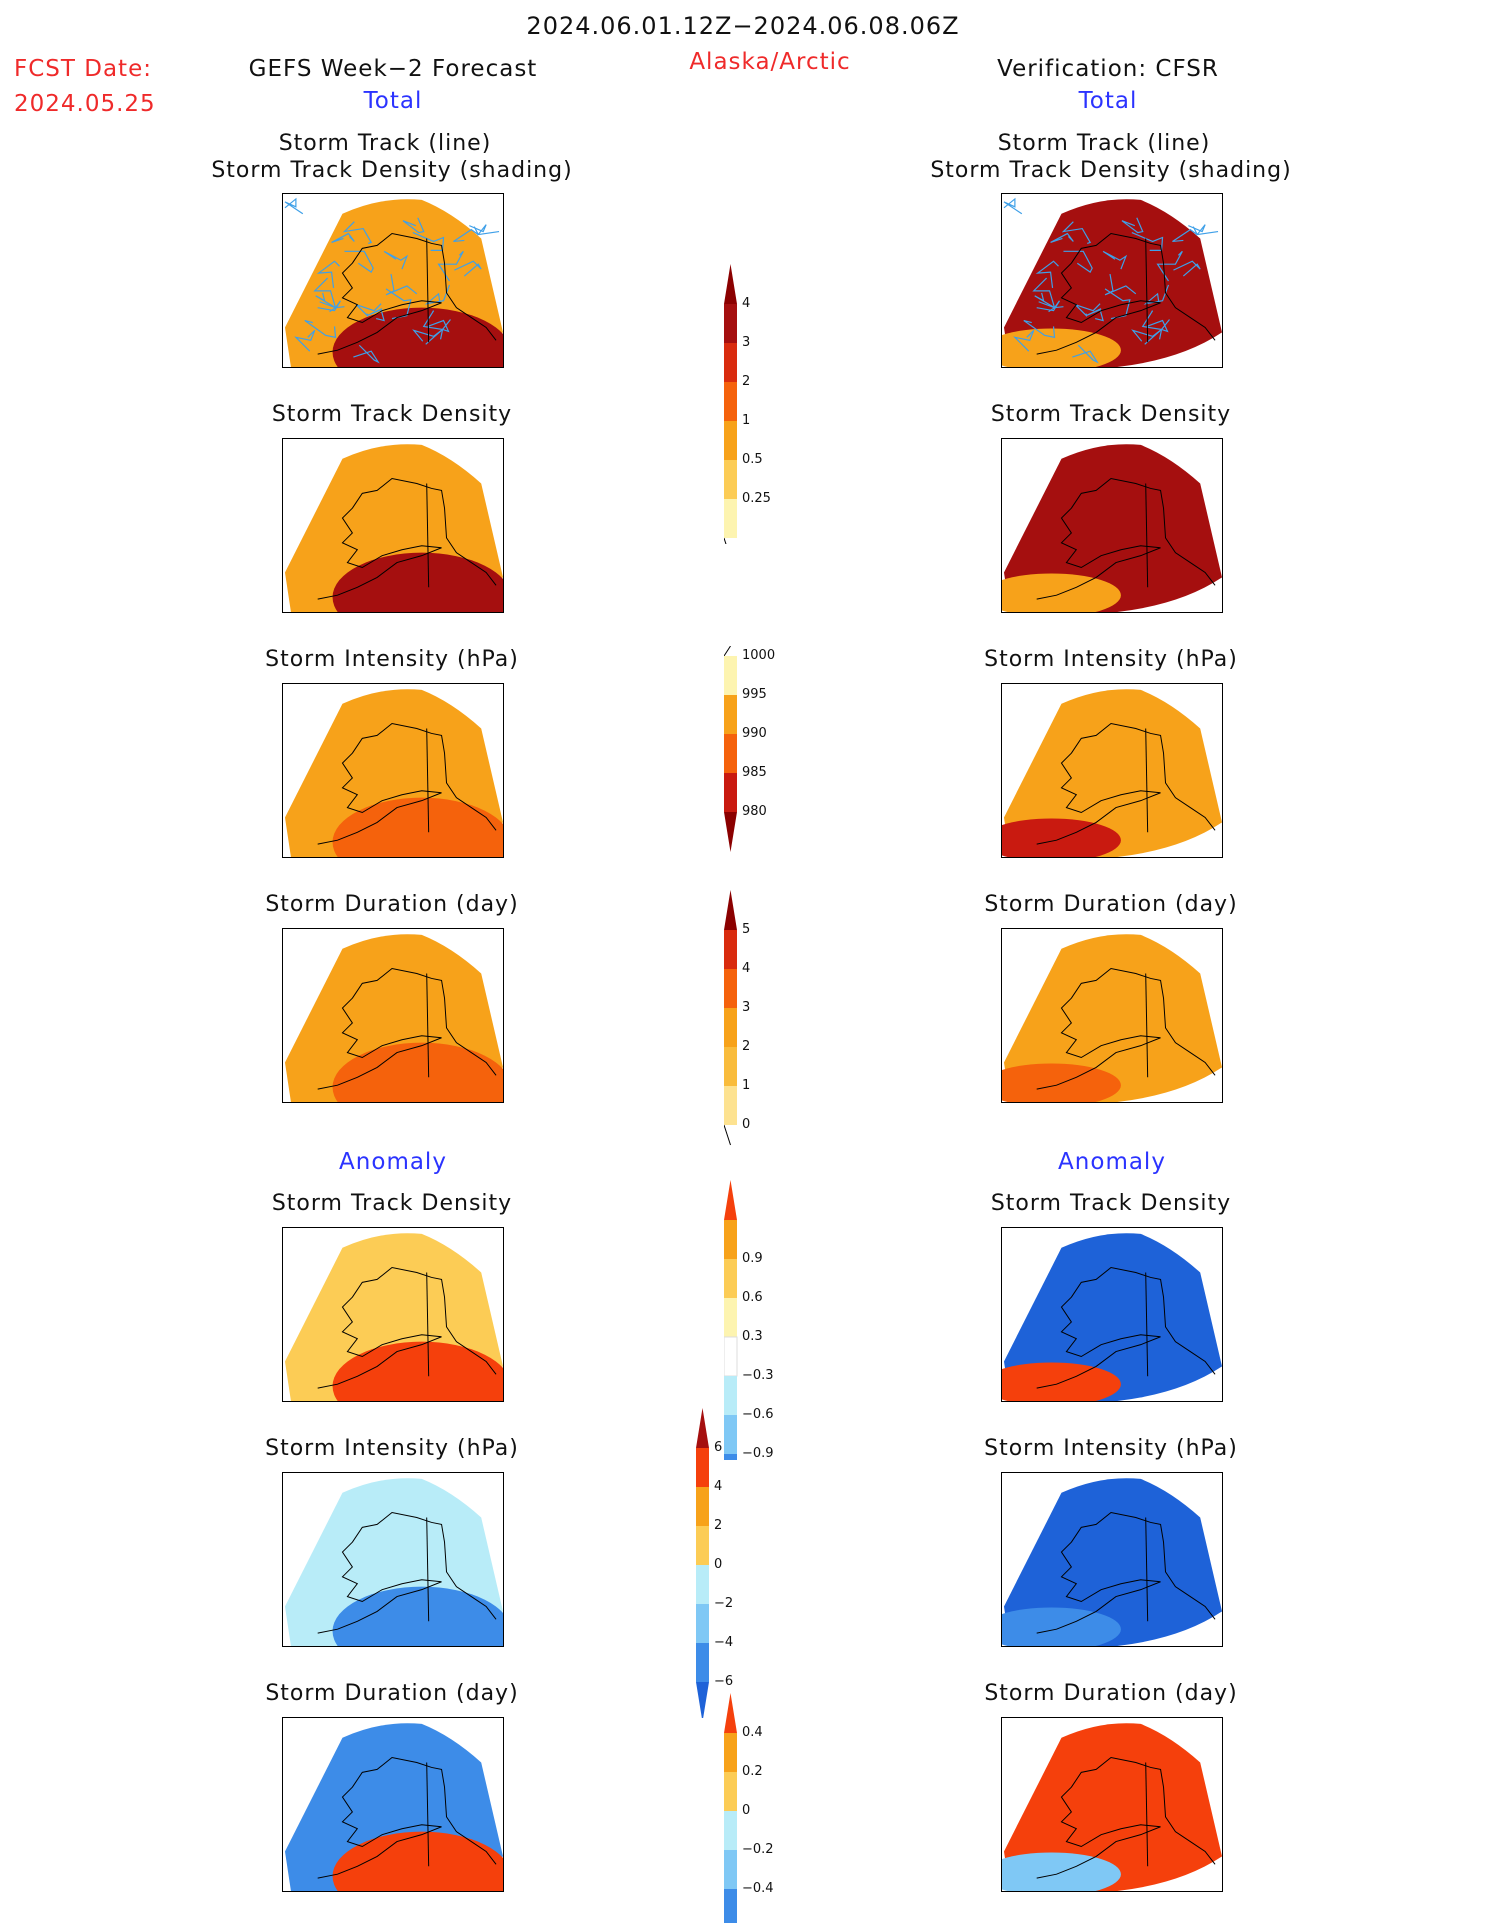 The width and height of the screenshot is (1487, 1925). Describe the element at coordinates (754, 694) in the screenshot. I see `colorbar-tick-label: 995` at that location.